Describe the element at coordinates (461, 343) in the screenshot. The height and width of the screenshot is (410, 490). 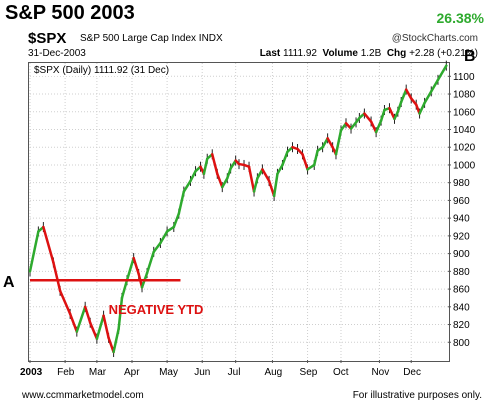
I see `y-tick-label: 800` at that location.